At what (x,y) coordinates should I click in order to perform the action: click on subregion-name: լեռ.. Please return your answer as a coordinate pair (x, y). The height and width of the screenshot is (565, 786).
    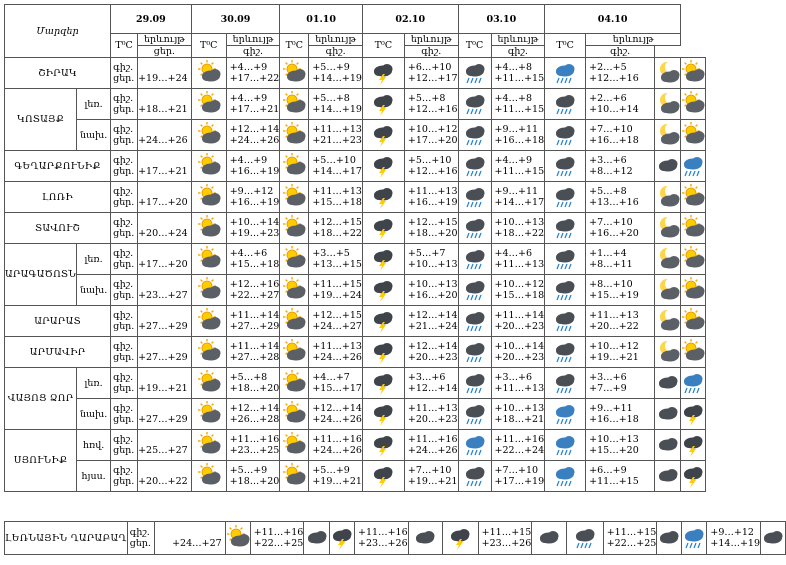
    Looking at the image, I should click on (94, 259).